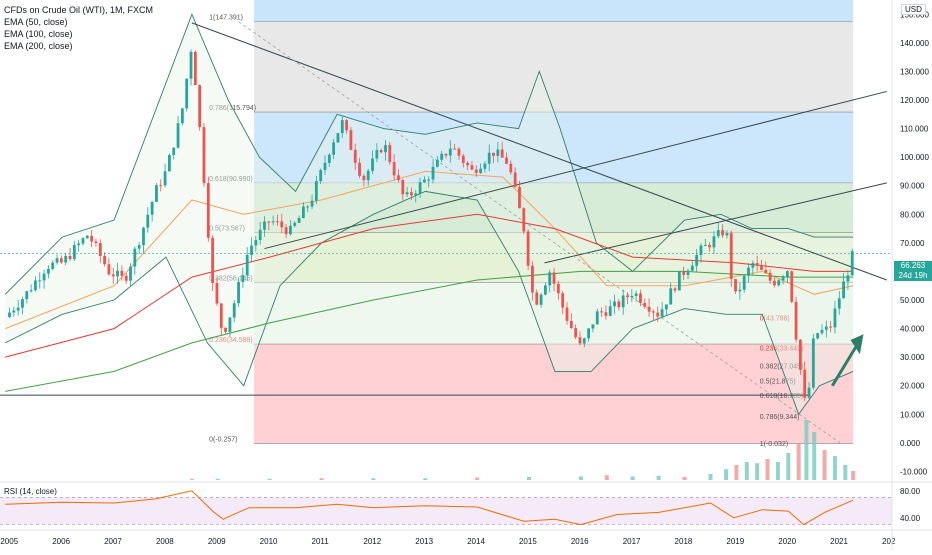 The height and width of the screenshot is (555, 932). Describe the element at coordinates (38, 34) in the screenshot. I see `legend-ema-100: EMA (100, close)` at that location.